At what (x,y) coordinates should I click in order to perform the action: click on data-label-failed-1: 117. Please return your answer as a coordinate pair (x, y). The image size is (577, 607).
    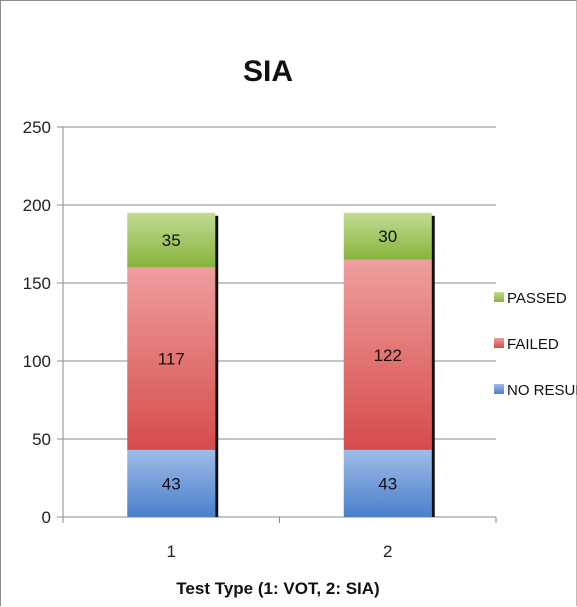
    Looking at the image, I should click on (171, 359).